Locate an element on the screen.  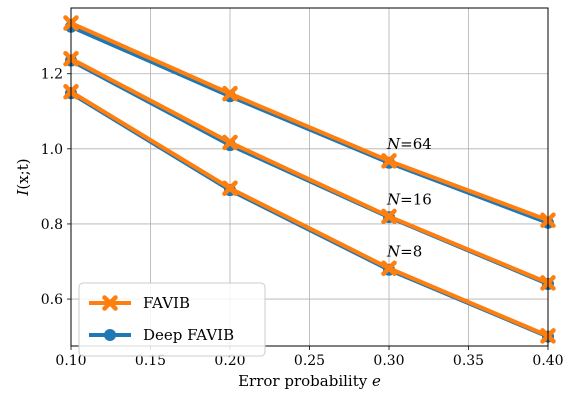
x-axis-ticks: 0.10 0.15 0.20 0.25 0.30 0.35 0.40 is located at coordinates (309, 357).